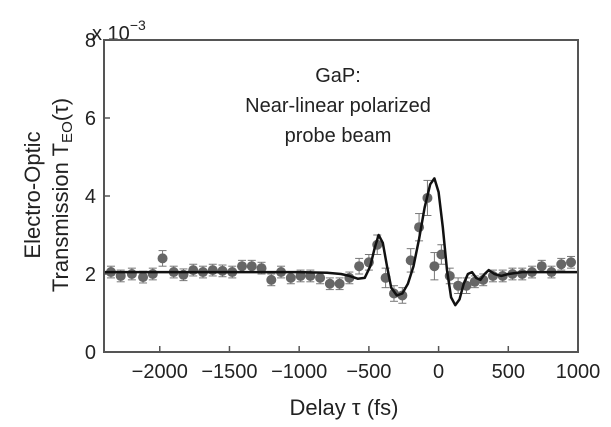 Image resolution: width=611 pixels, height=427 pixels. Describe the element at coordinates (368, 372) in the screenshot. I see `x-tick-label: −500` at that location.